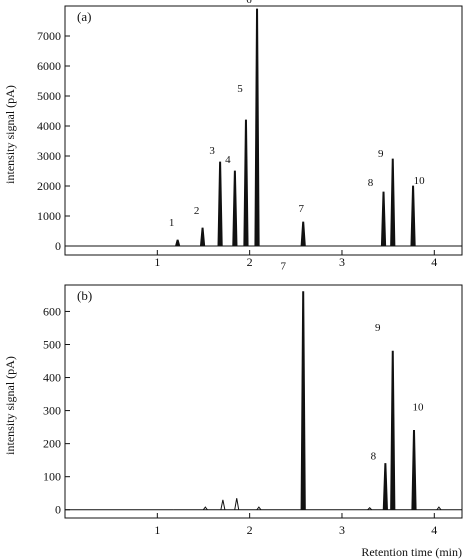  What do you see at coordinates (240, 89) in the screenshot?
I see `peak-label-5: 5` at bounding box center [240, 89].